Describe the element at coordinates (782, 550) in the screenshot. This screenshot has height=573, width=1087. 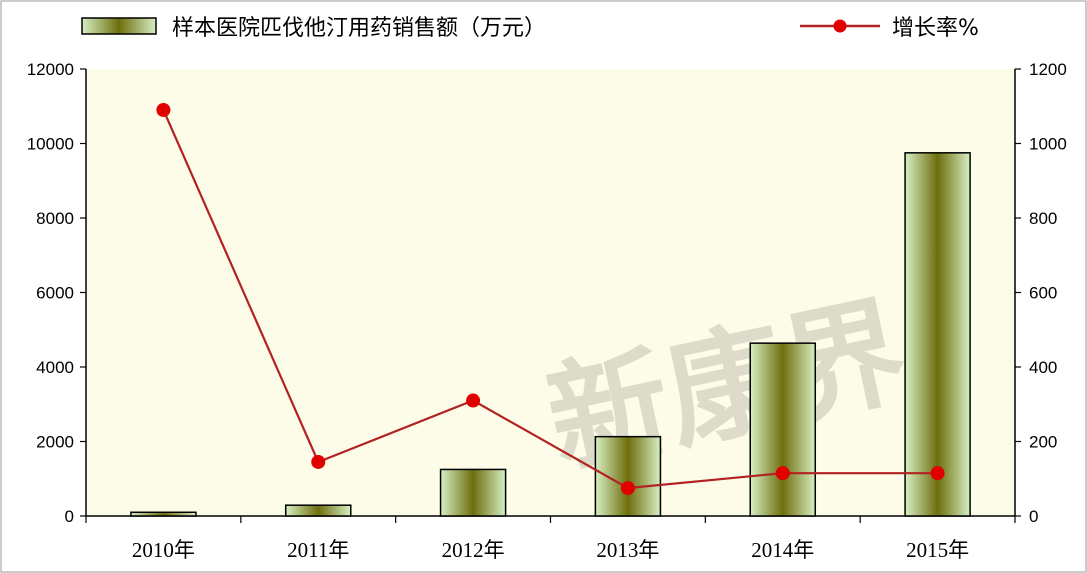
I see `x-tick-label: 2014年` at that location.